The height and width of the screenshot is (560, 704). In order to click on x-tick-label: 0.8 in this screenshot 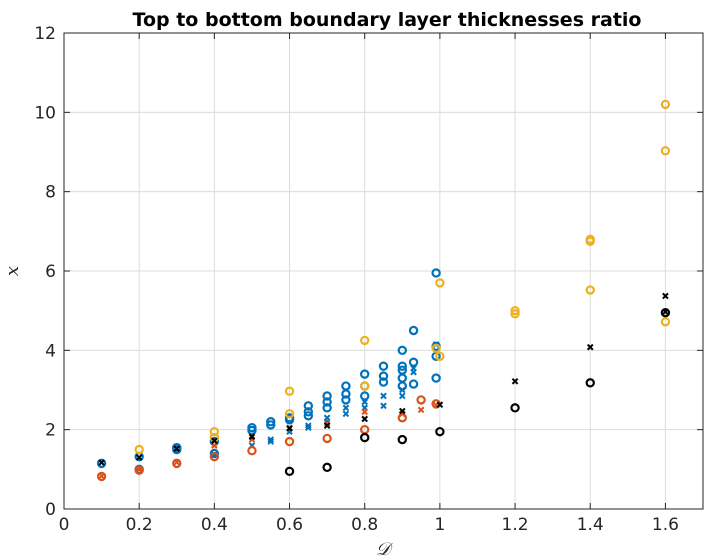, I will do `click(364, 525)`.